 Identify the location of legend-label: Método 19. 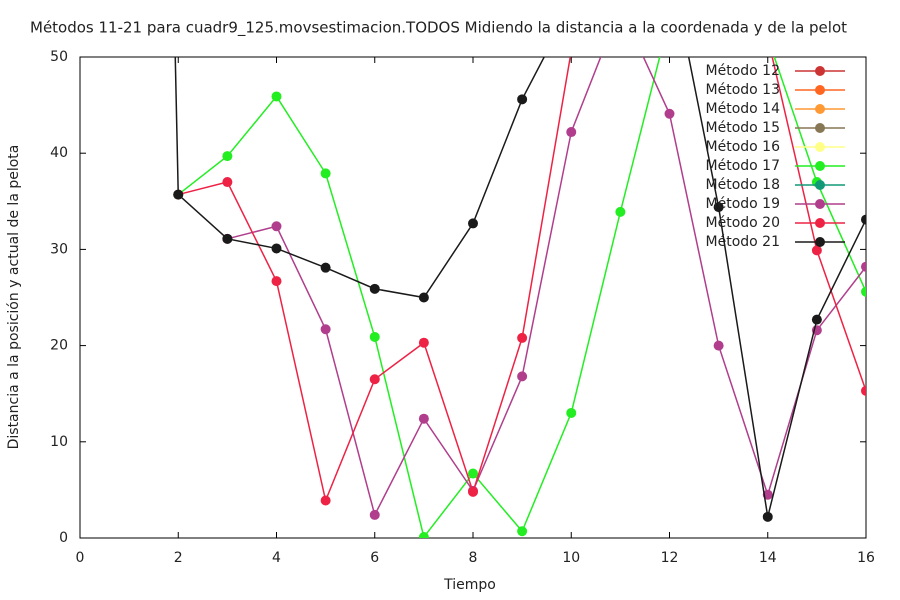
(743, 204).